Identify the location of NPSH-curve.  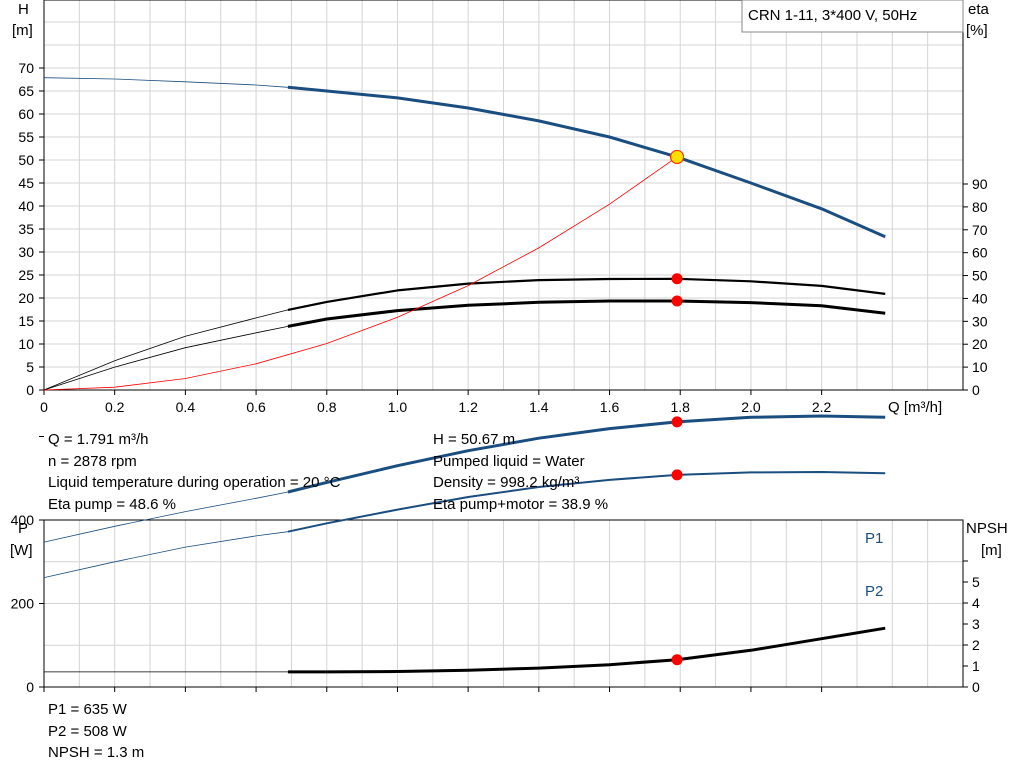
(586, 650).